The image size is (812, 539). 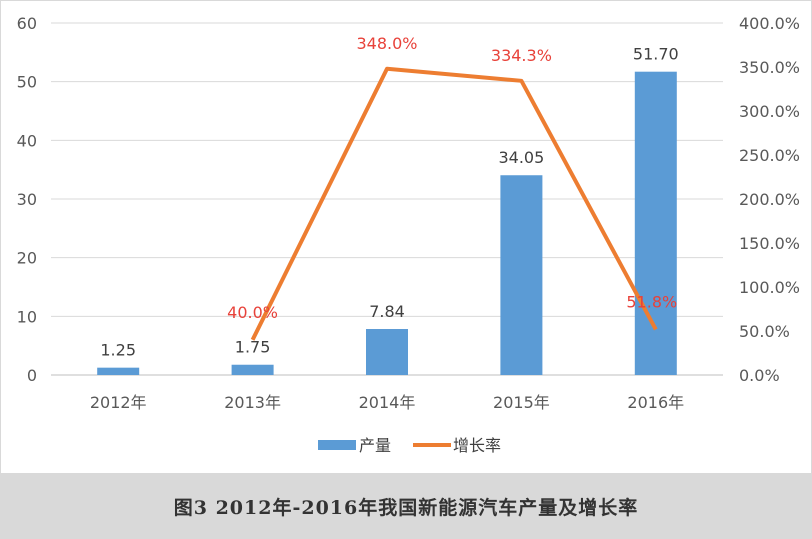 What do you see at coordinates (386, 43) in the screenshot?
I see `line-data-label: 348.0%` at bounding box center [386, 43].